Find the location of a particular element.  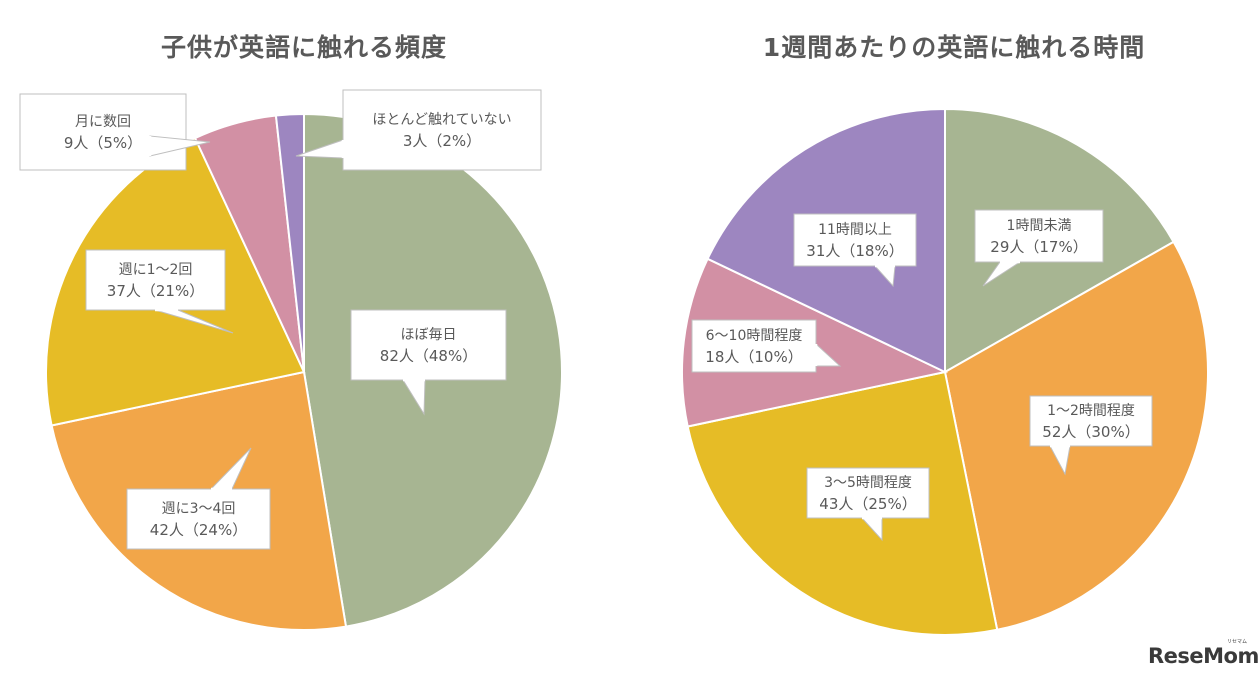

chart-title-weekly-time: 1週間あたりの英語に触れる時間 is located at coordinates (954, 47).